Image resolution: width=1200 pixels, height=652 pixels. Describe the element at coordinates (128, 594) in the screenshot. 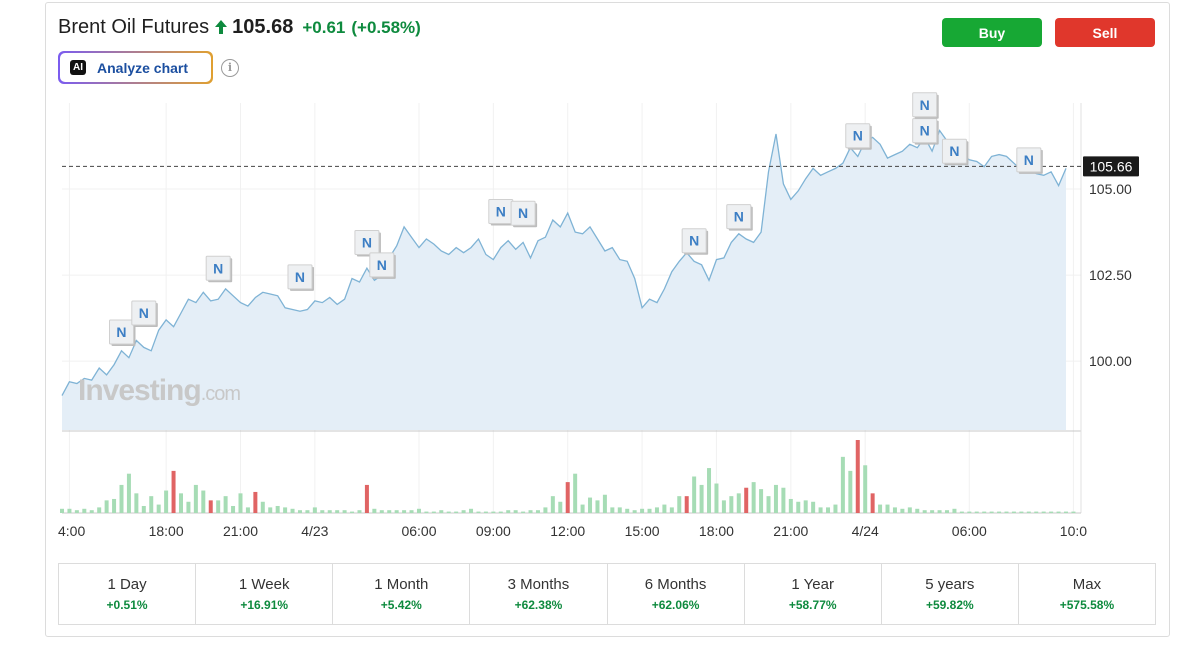

I see `period-tab-0: 1 Day +0.51%` at that location.